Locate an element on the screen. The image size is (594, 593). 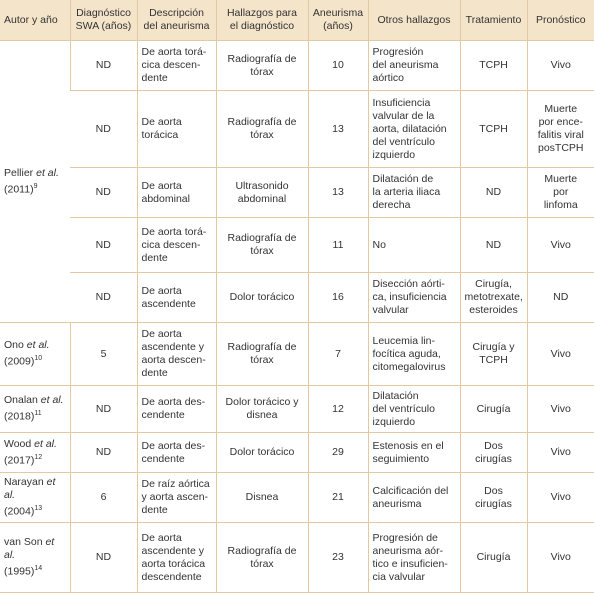
cell-text: 10 is located at coordinates (338, 65).